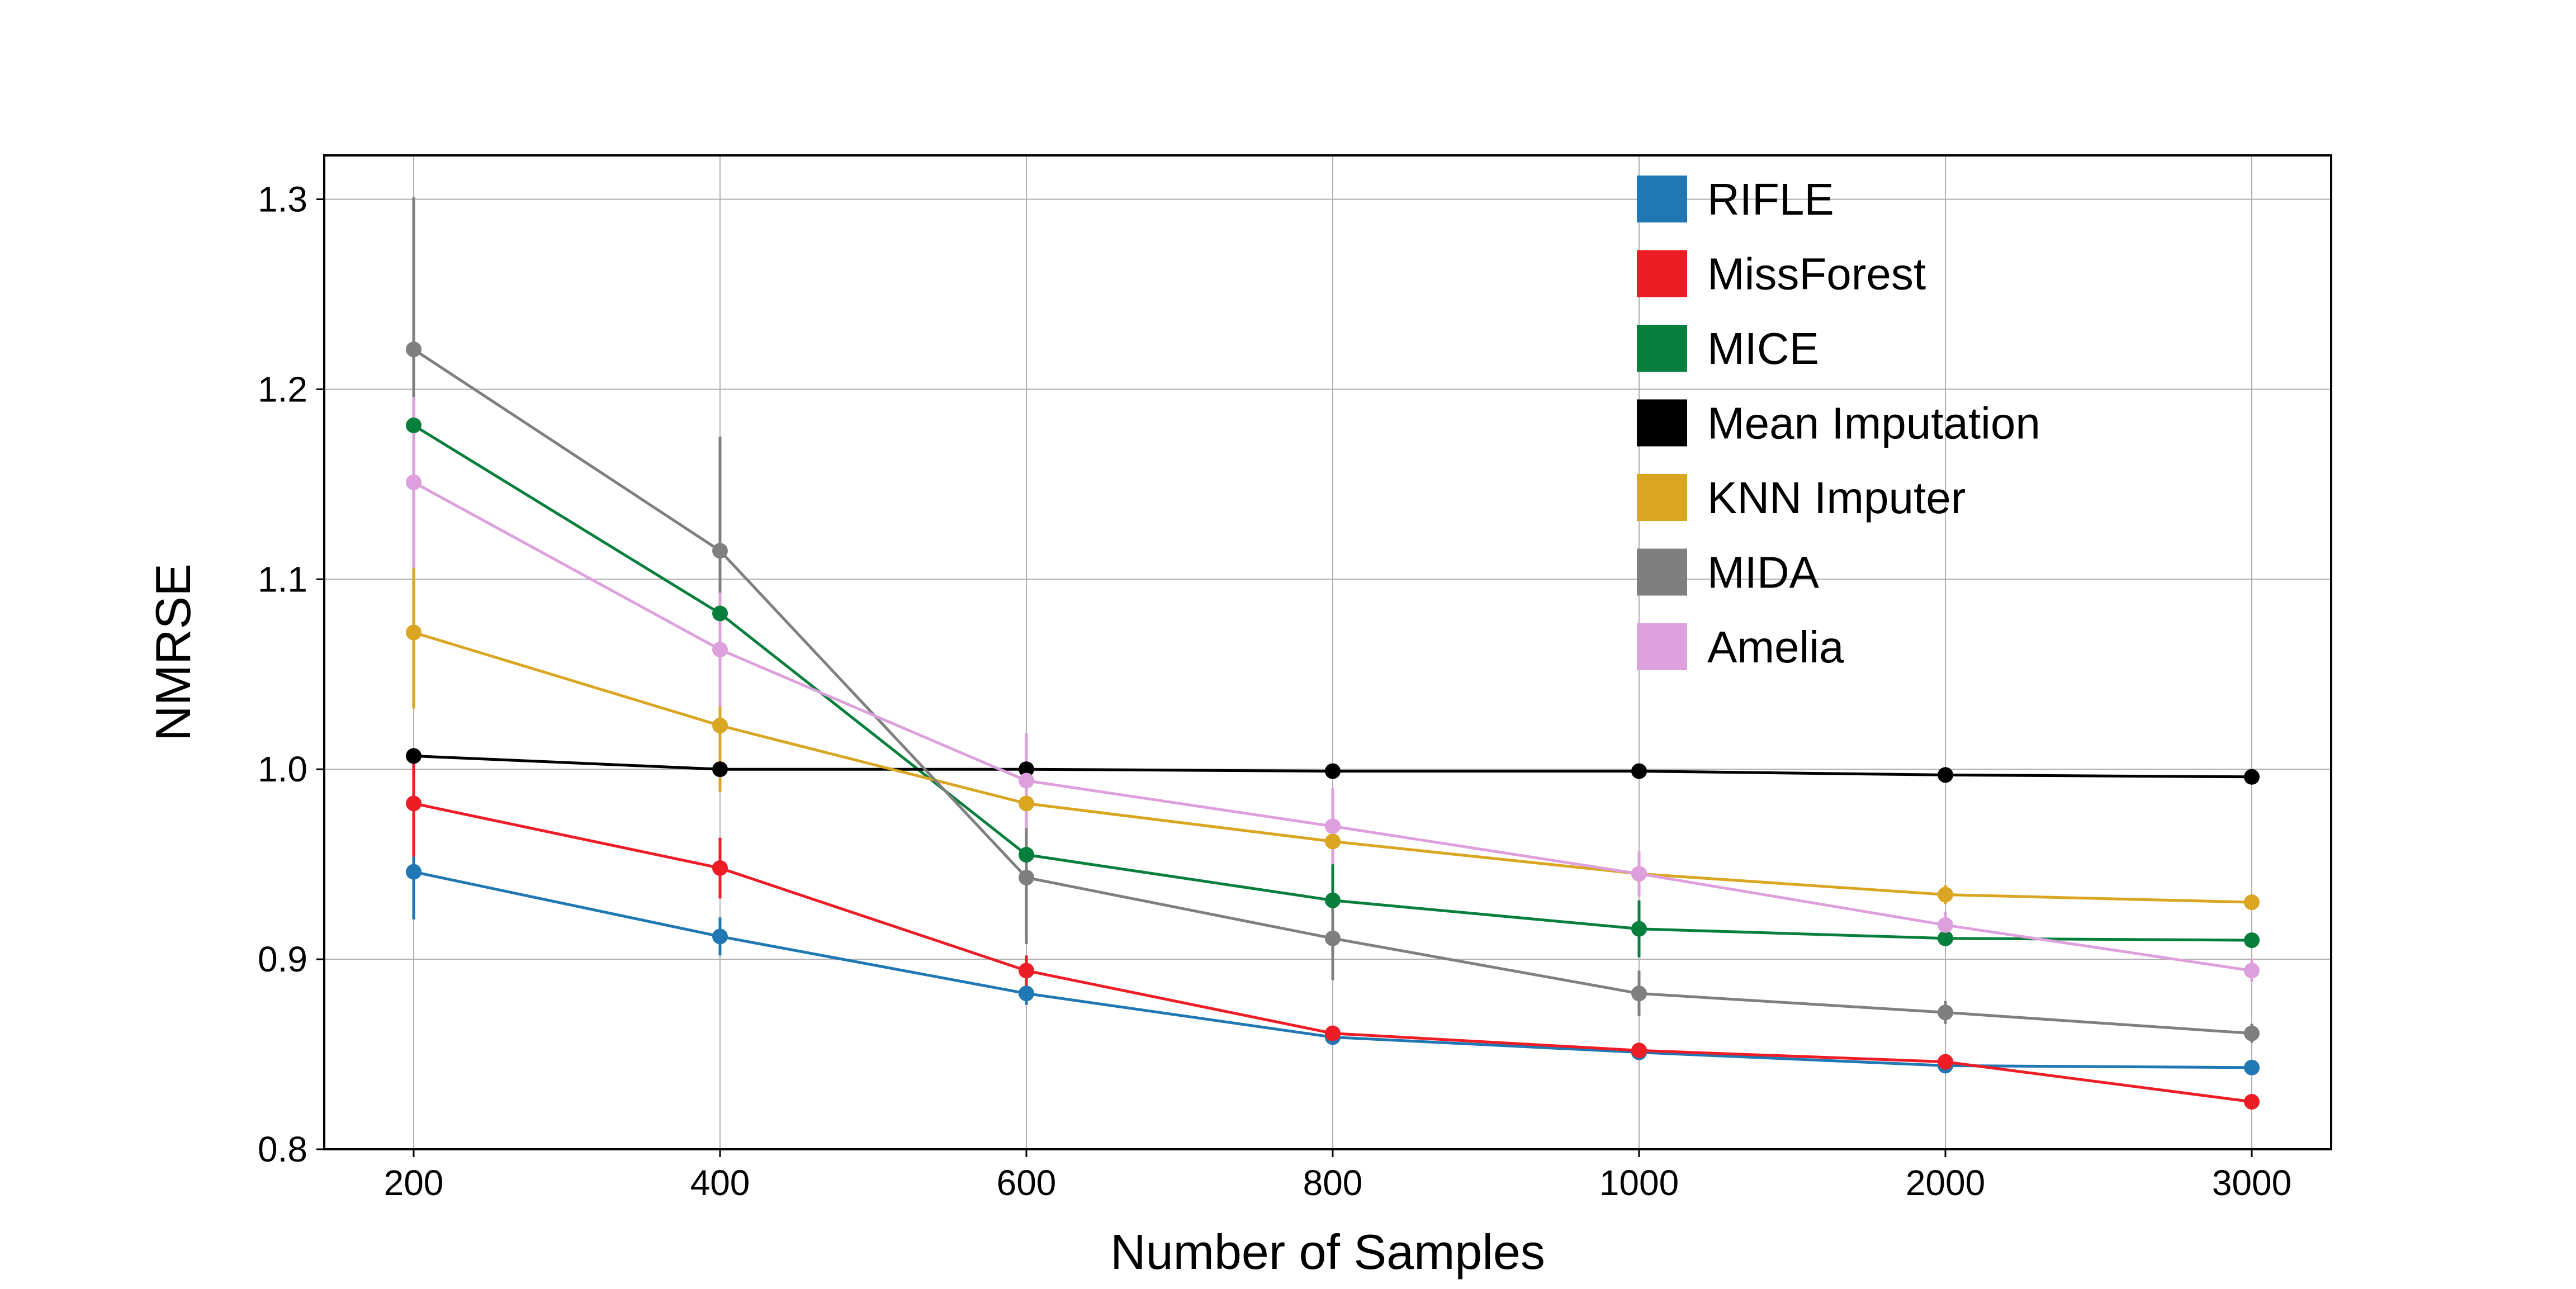 The width and height of the screenshot is (2576, 1289). What do you see at coordinates (282, 389) in the screenshot?
I see `y-tick-label: 1.2` at bounding box center [282, 389].